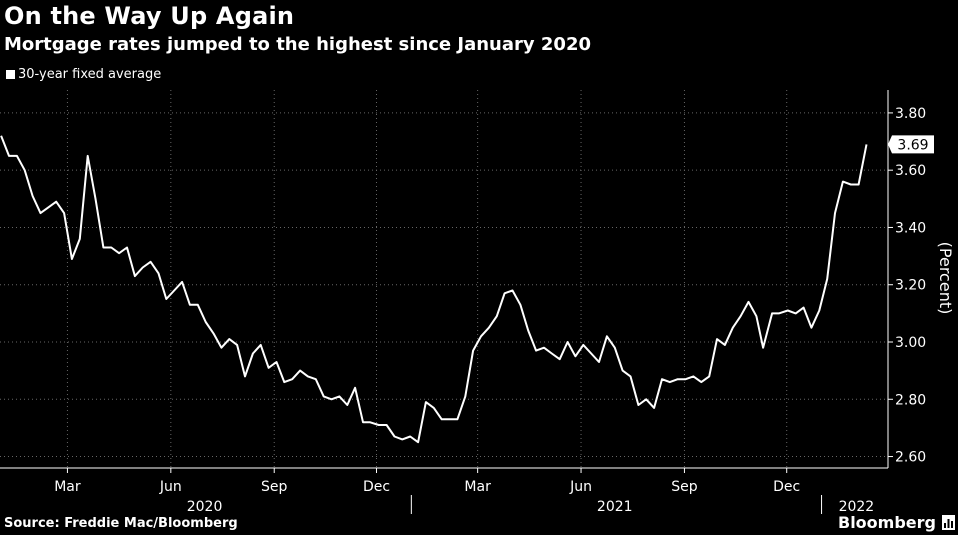  Describe the element at coordinates (910, 400) in the screenshot. I see `y-tick-label: 2.80` at that location.